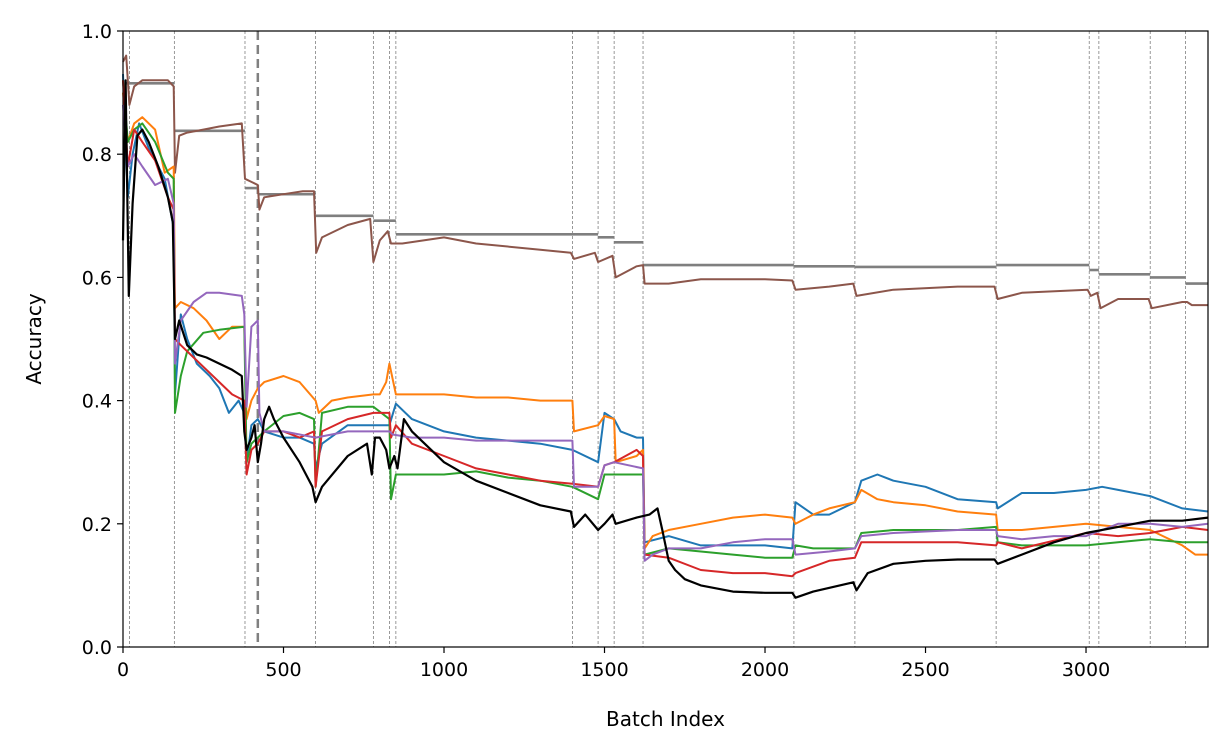  I want to click on y-tick-label-5: 1.0, so click(97, 32).